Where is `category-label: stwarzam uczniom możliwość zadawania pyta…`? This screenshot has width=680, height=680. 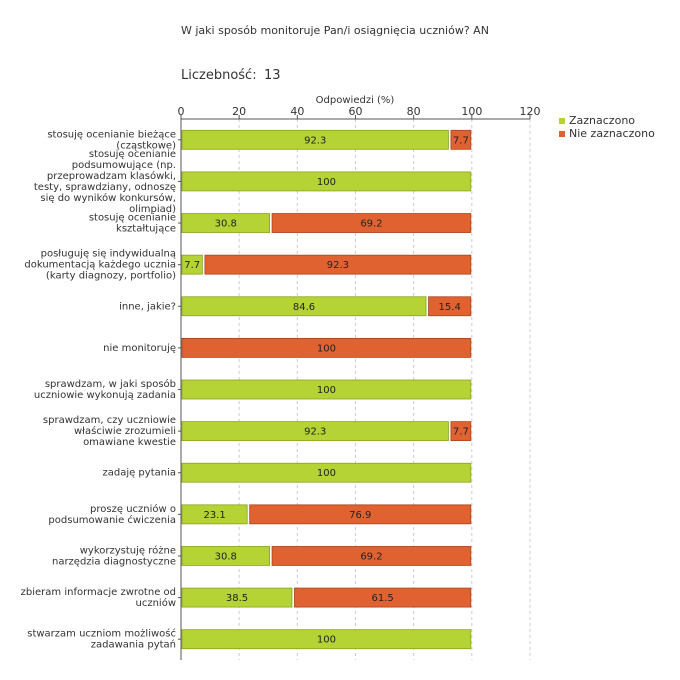 category-label: stwarzam uczniom możliwość zadawania pyta… is located at coordinates (101, 639).